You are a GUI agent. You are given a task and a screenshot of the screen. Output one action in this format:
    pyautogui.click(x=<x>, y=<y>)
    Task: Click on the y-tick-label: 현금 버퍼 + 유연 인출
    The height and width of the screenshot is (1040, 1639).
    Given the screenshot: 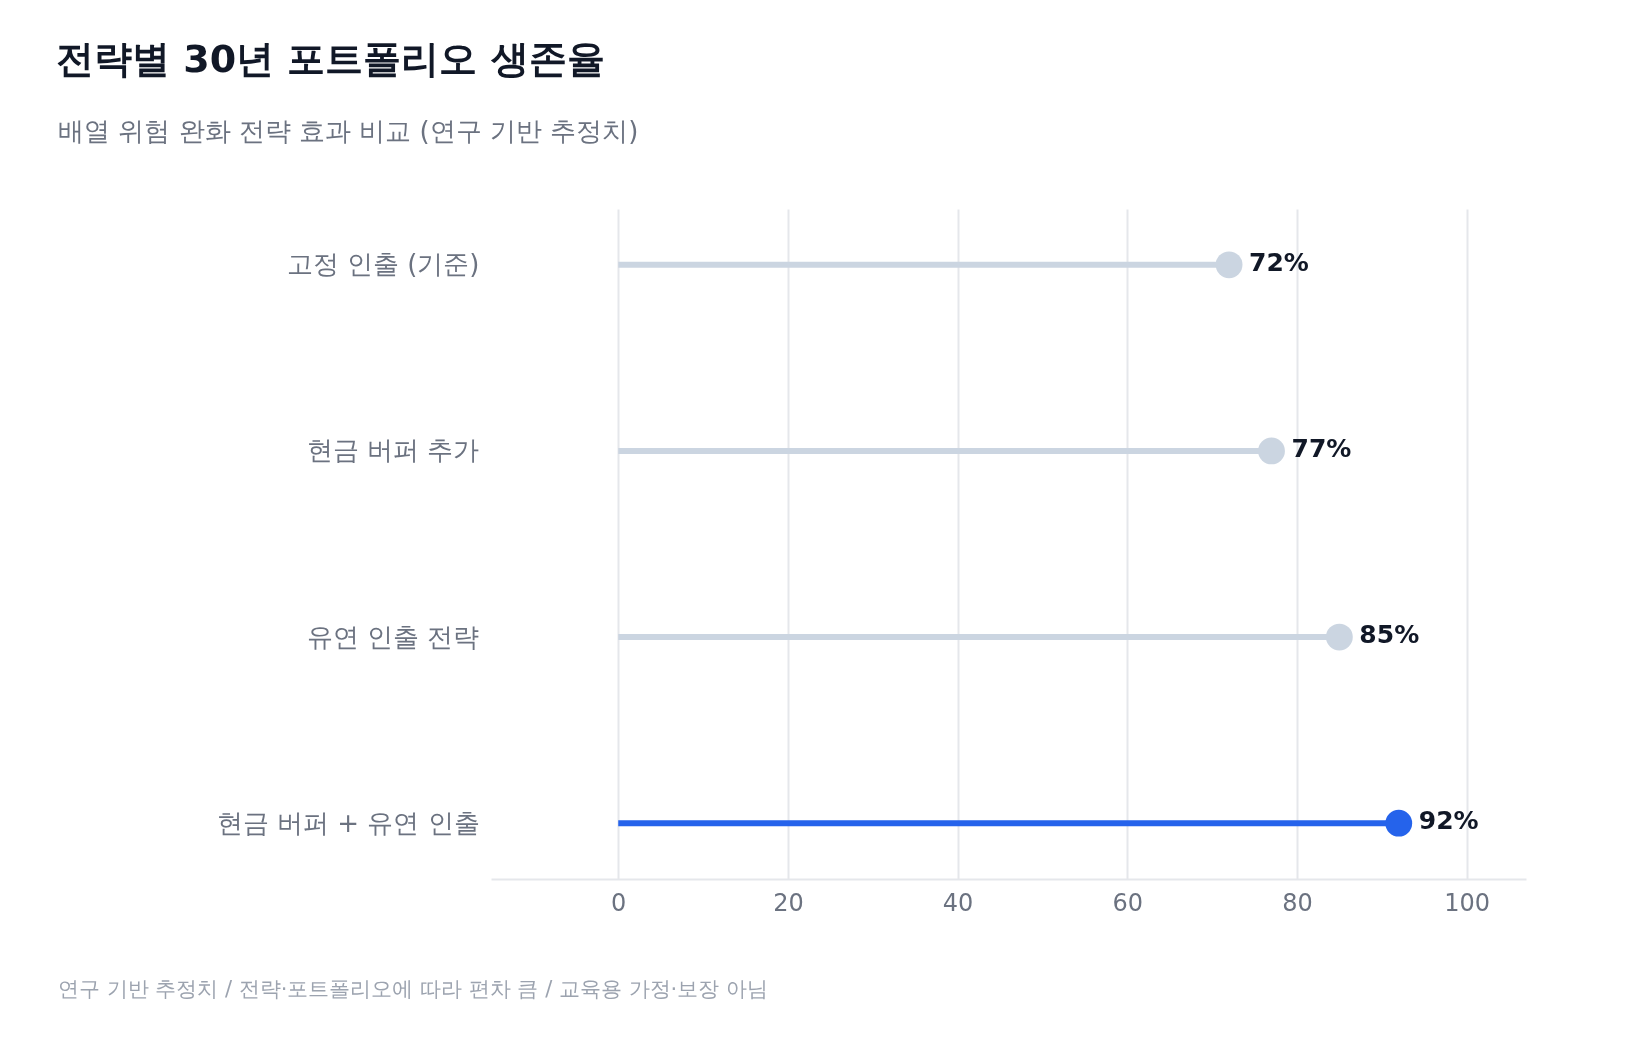 What is the action you would take?
    pyautogui.click(x=348, y=822)
    